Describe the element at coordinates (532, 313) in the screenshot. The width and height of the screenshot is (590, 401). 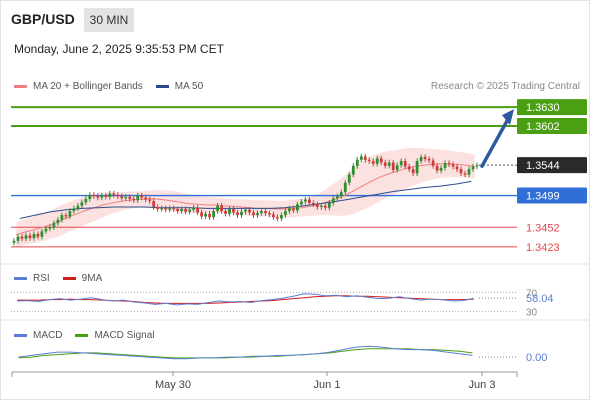
I see `rsi-level-label: 30` at that location.